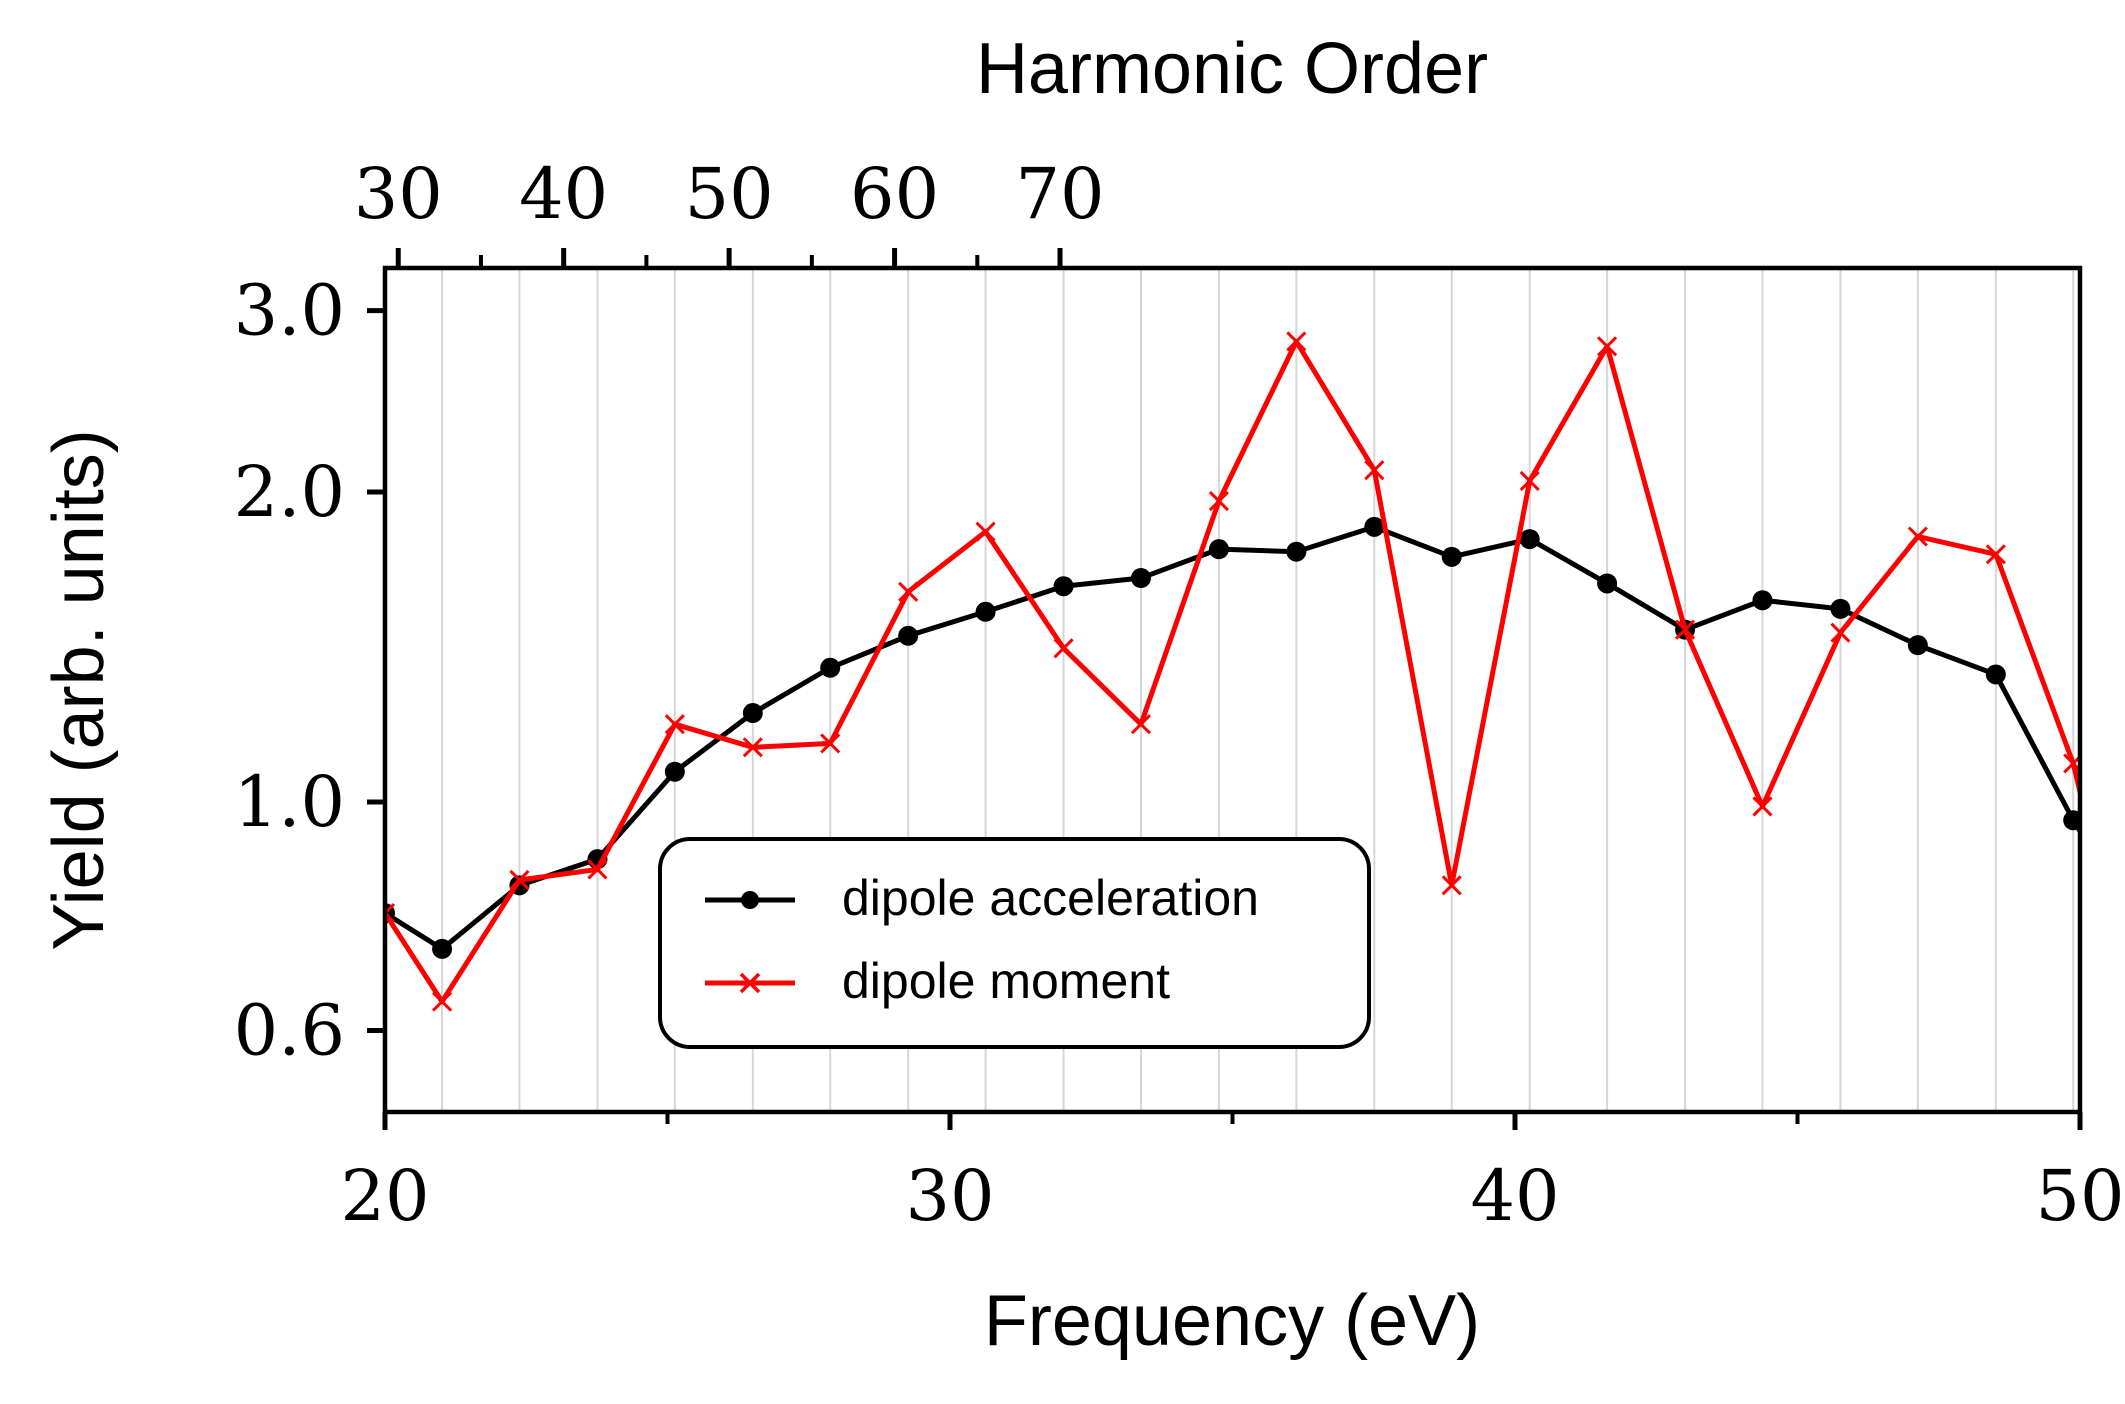  What do you see at coordinates (384, 1196) in the screenshot?
I see `x-tick-label: 20` at bounding box center [384, 1196].